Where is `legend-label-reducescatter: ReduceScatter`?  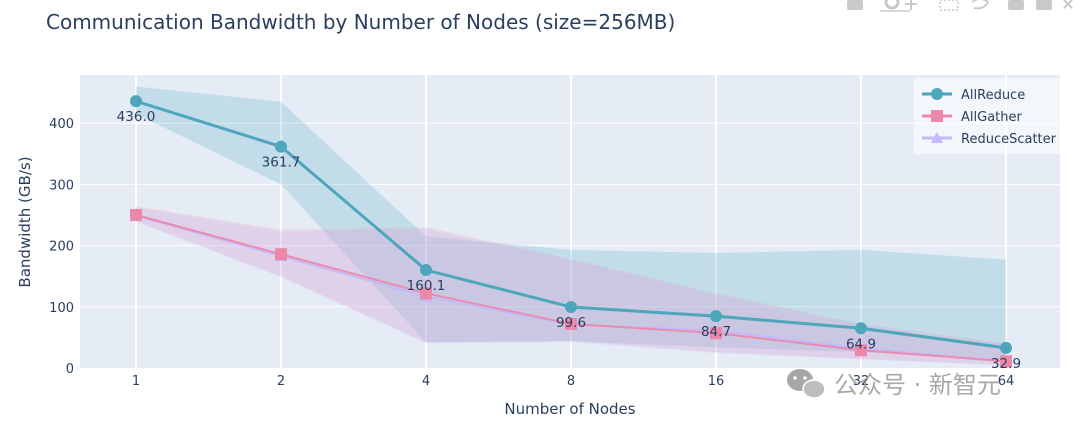
legend-label-reducescatter: ReduceScatter is located at coordinates (1009, 139).